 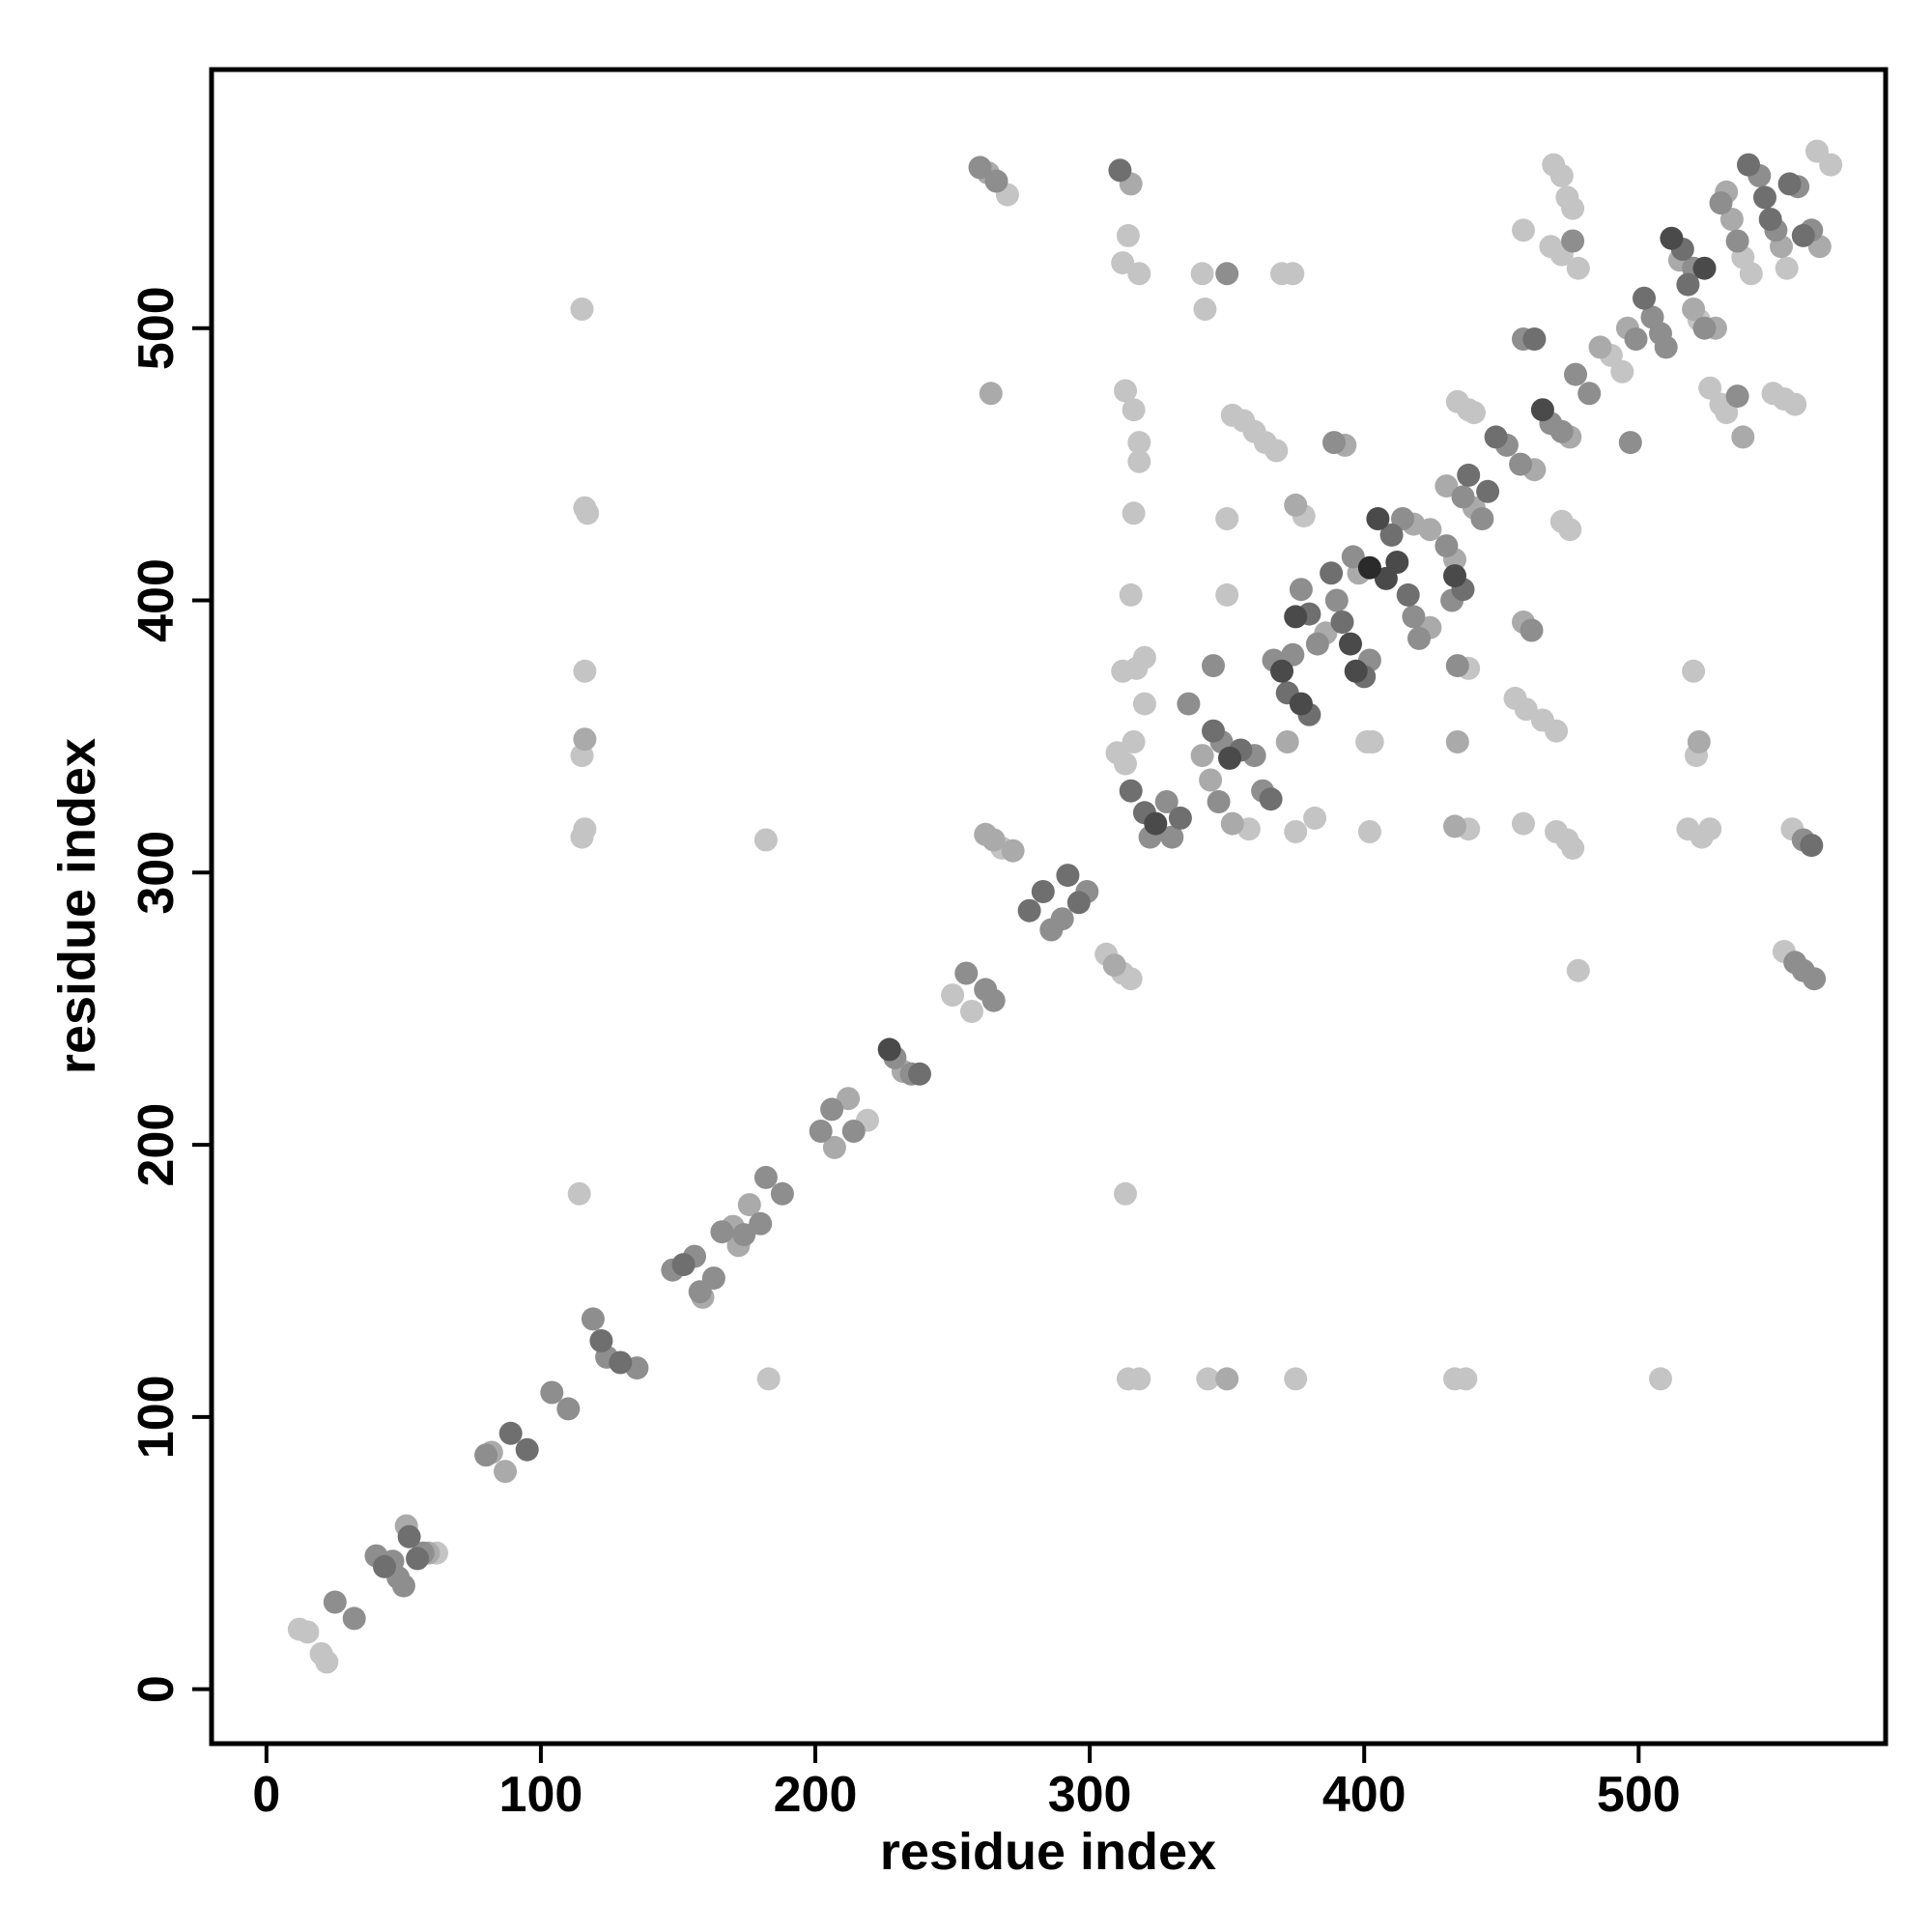 What do you see at coordinates (156, 873) in the screenshot?
I see `y-tick-label: 300` at bounding box center [156, 873].